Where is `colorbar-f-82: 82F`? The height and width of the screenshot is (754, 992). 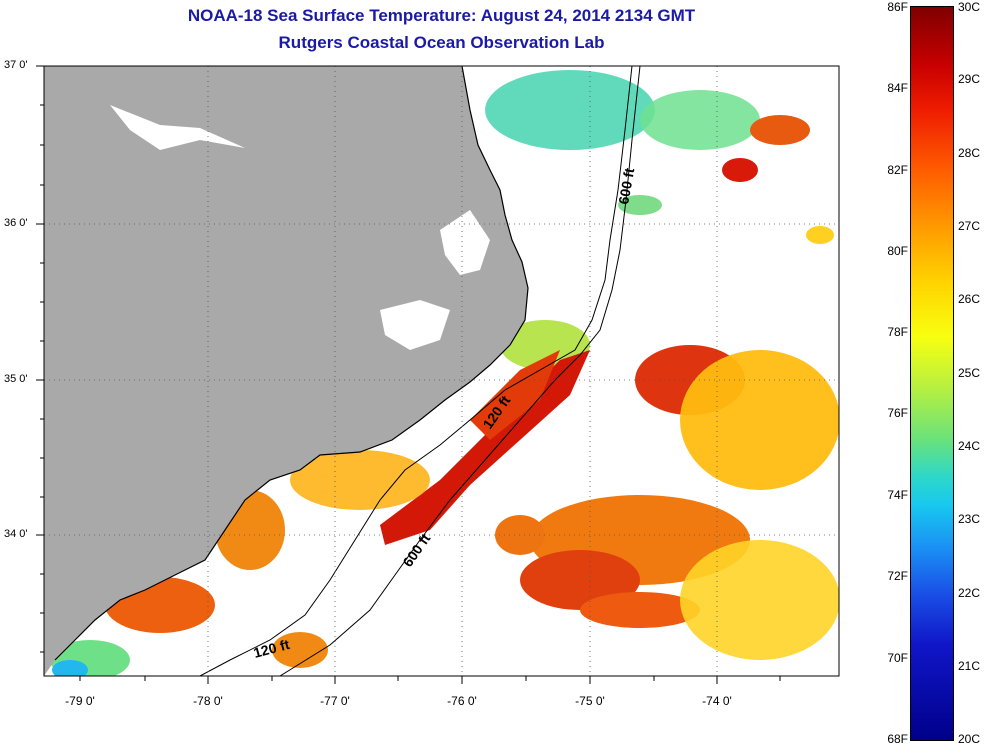
colorbar-f-82: 82F is located at coordinates (897, 170).